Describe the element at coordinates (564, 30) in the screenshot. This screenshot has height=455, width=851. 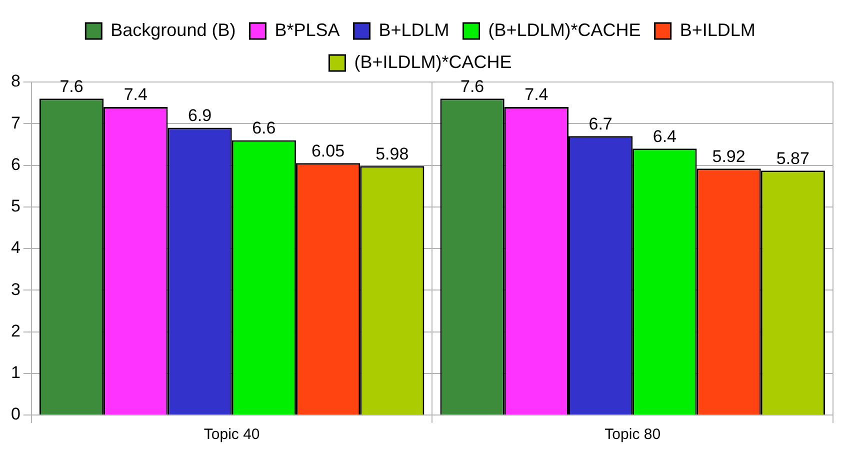
I see `legend-label: (B+LDLM)*CACHE` at that location.